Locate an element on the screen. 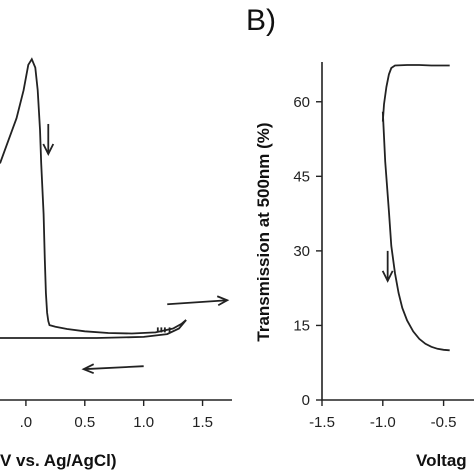 The image size is (474, 474). panel-b-y-tick-label: 60 is located at coordinates (301, 102).